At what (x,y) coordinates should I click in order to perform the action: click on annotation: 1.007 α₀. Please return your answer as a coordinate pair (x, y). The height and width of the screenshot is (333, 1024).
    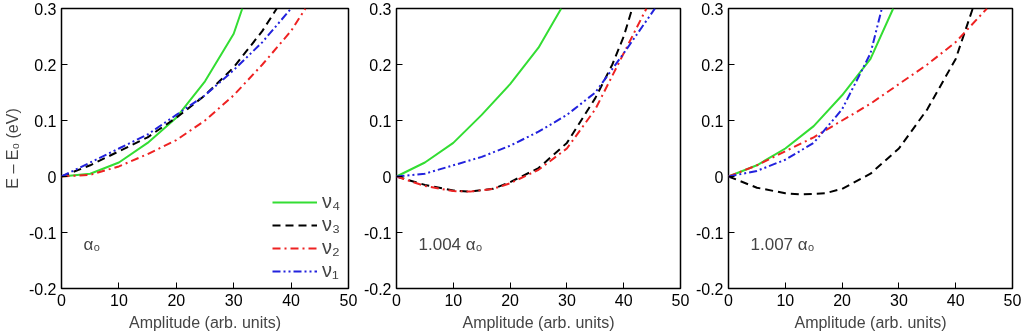
    Looking at the image, I should click on (782, 244).